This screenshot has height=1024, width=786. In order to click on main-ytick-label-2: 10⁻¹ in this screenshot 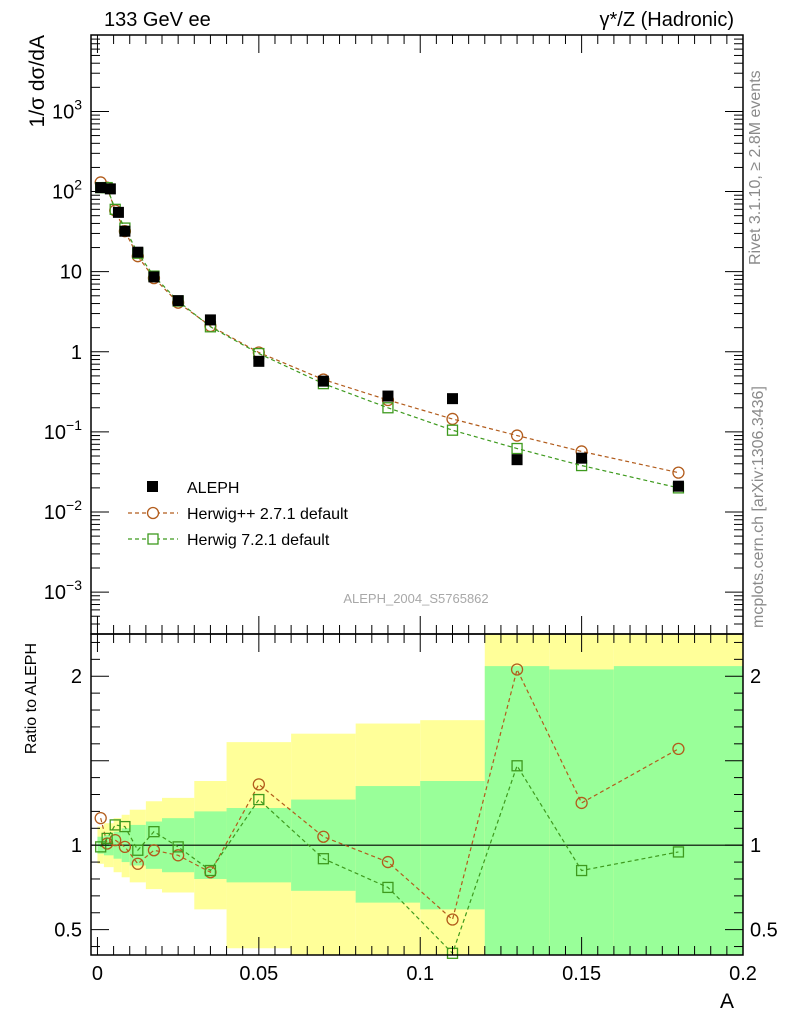, I will do `click(63, 430)`.